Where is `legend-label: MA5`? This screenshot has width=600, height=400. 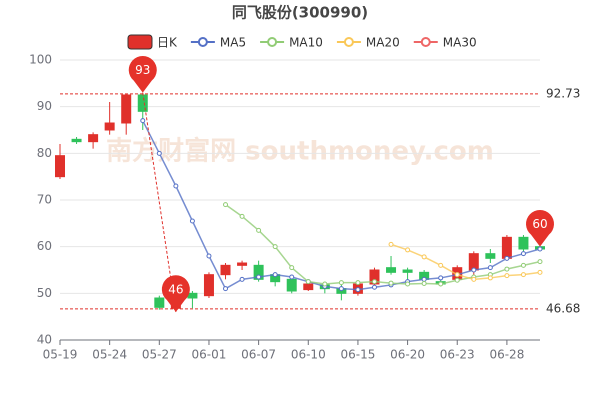
legend-label: MA5 is located at coordinates (233, 43).